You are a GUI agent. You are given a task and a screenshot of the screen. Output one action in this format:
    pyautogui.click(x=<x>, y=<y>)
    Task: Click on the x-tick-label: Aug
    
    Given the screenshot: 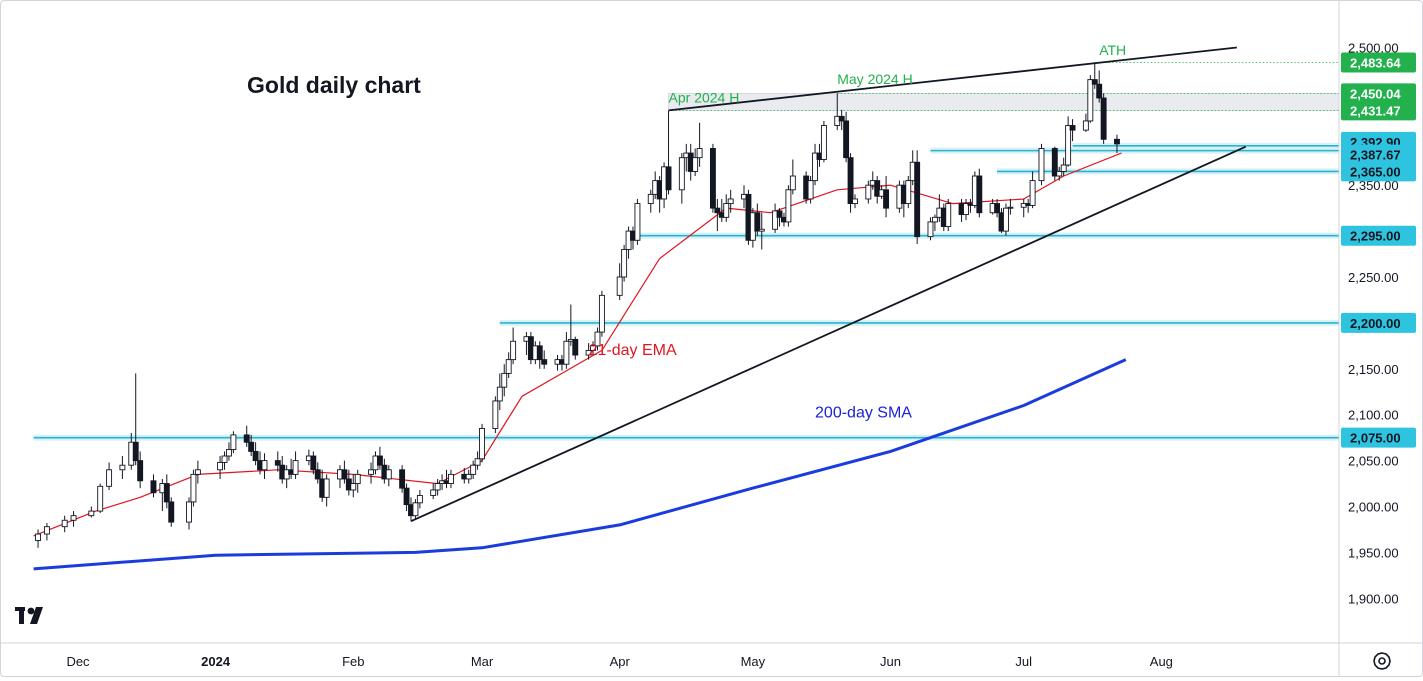 What is the action you would take?
    pyautogui.click(x=1161, y=661)
    